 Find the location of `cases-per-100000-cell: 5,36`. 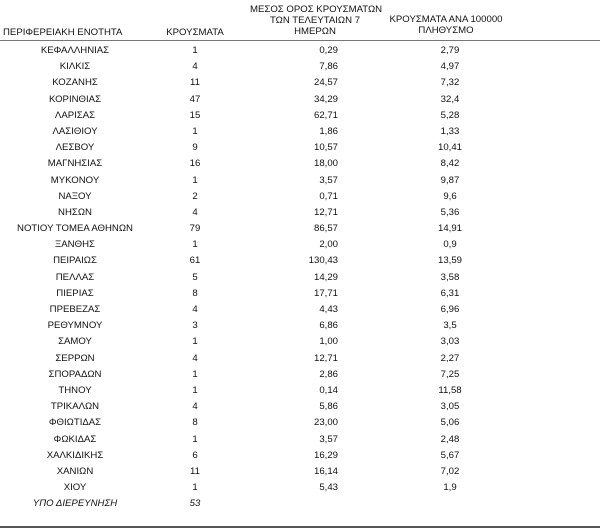

cases-per-100000-cell: 5,36 is located at coordinates (450, 212).